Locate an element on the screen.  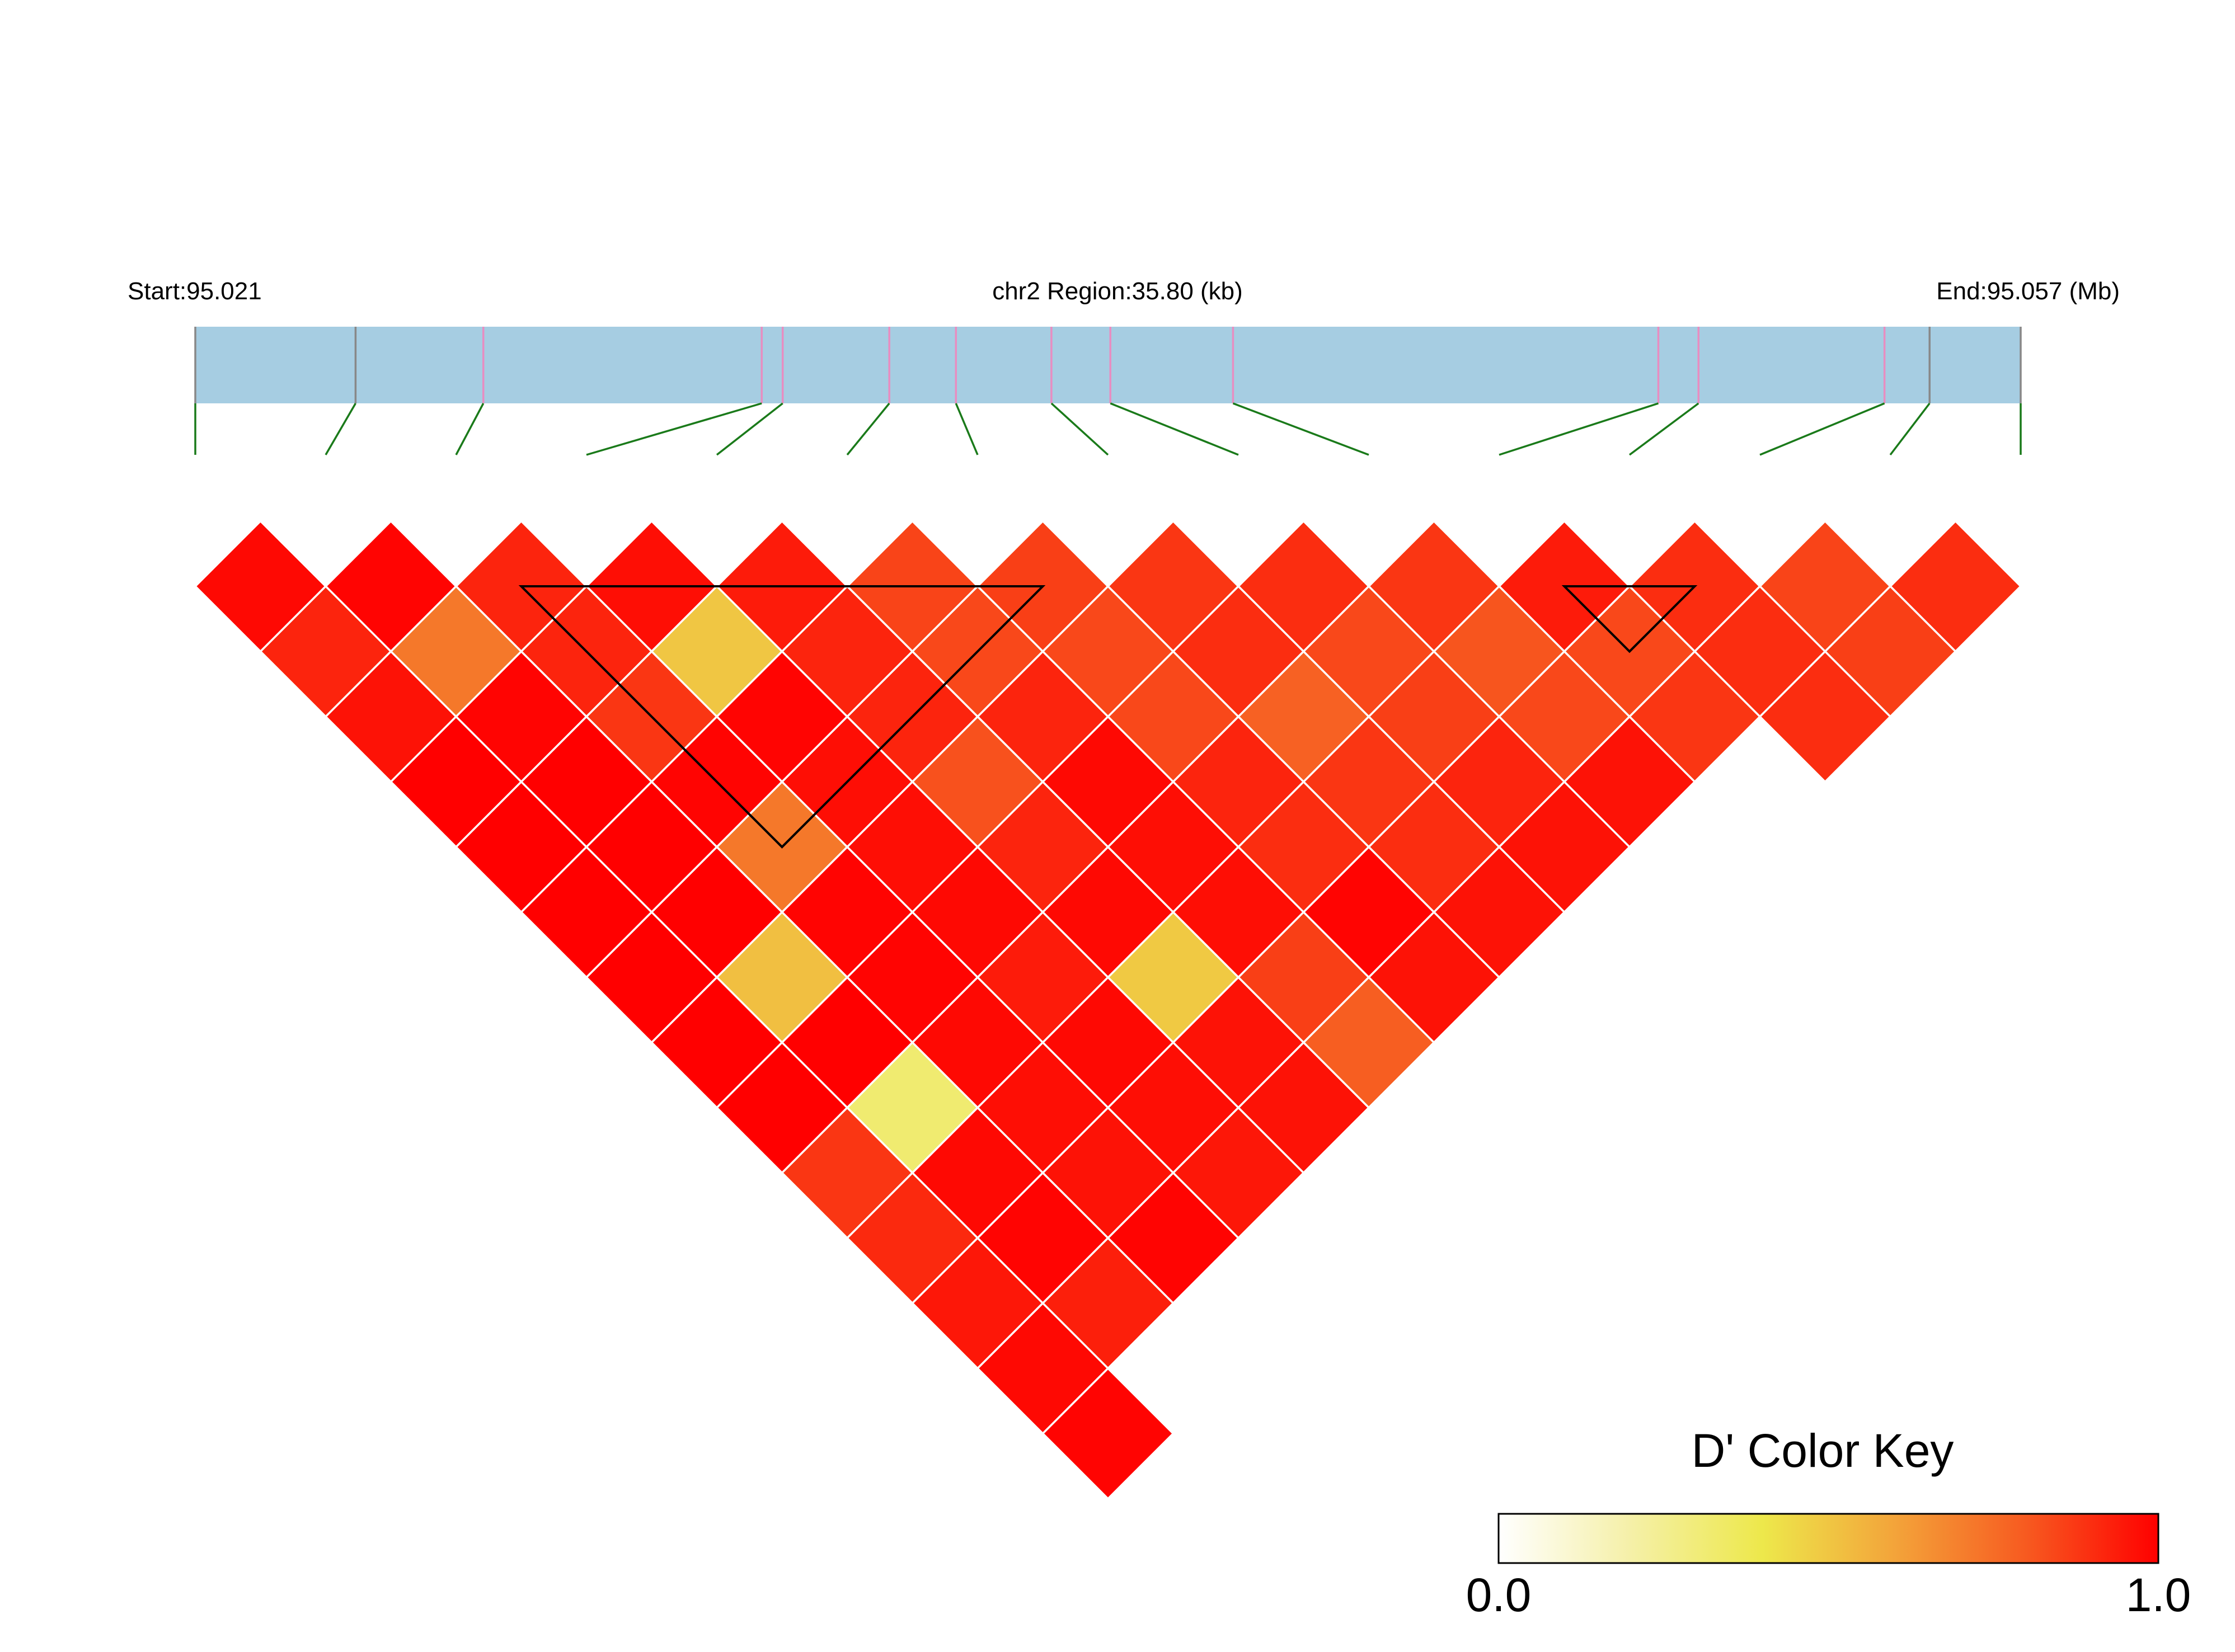
haplotype-blocks is located at coordinates (1108, 717).